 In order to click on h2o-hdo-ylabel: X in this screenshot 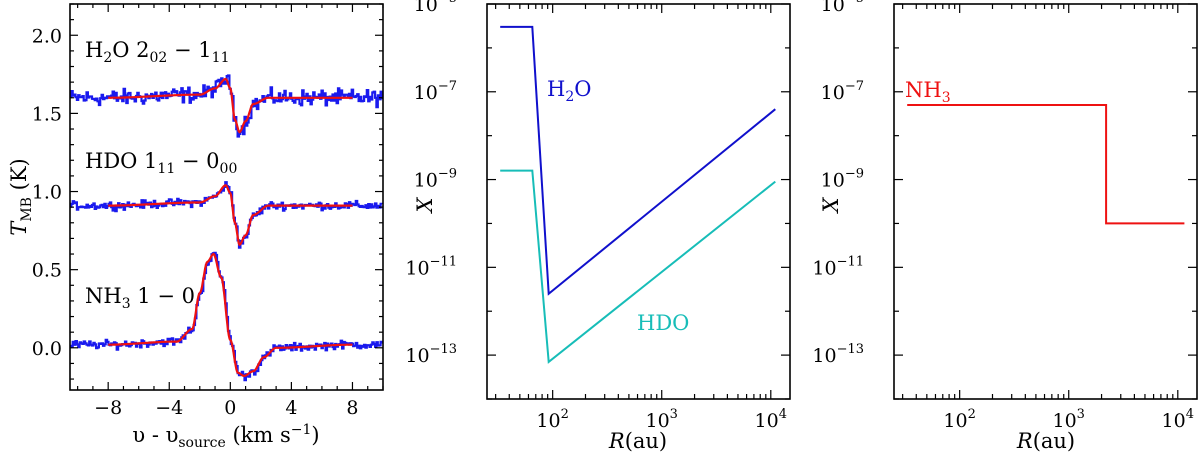, I will do `click(425, 205)`.